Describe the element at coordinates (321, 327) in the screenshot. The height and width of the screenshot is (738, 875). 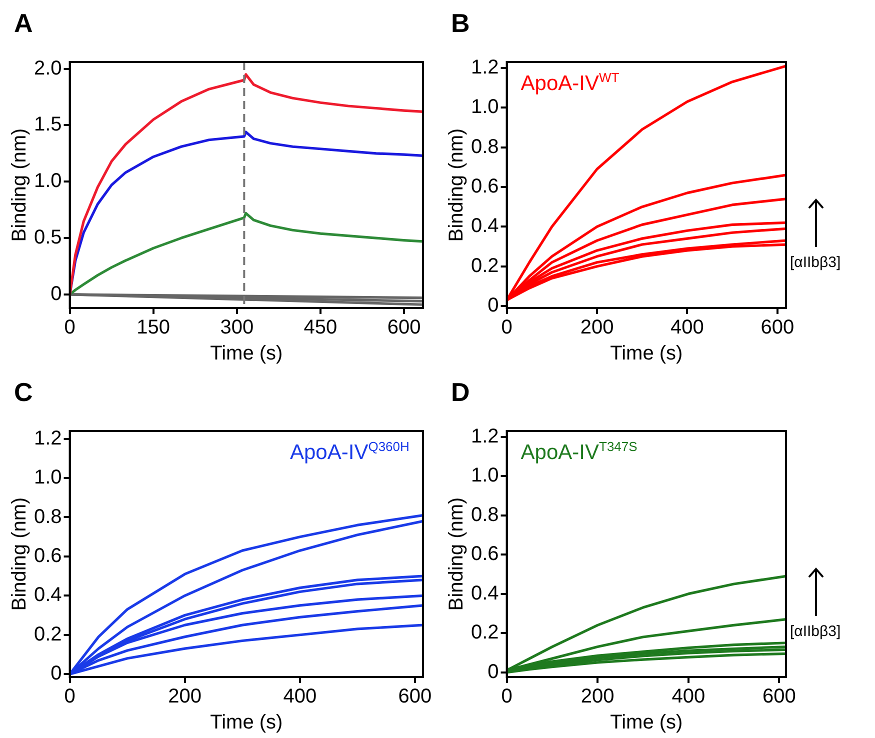
I see `x-tick-label: 450` at that location.